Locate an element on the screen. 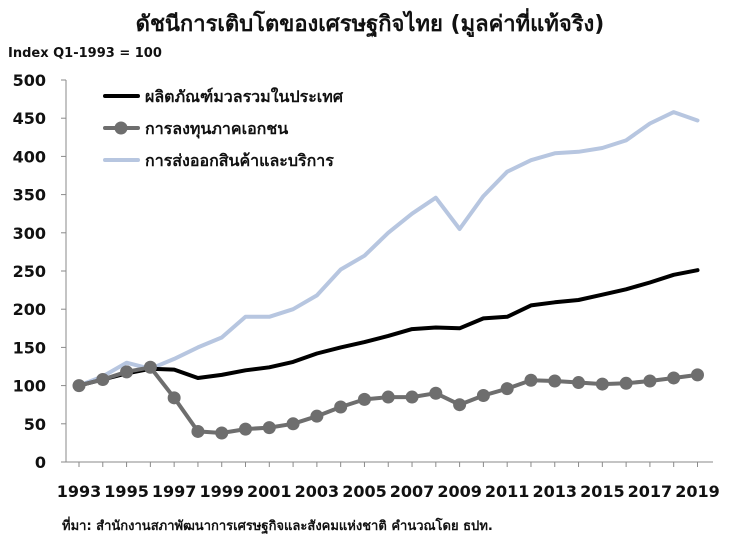  x-tick-label: 2007 is located at coordinates (412, 491).